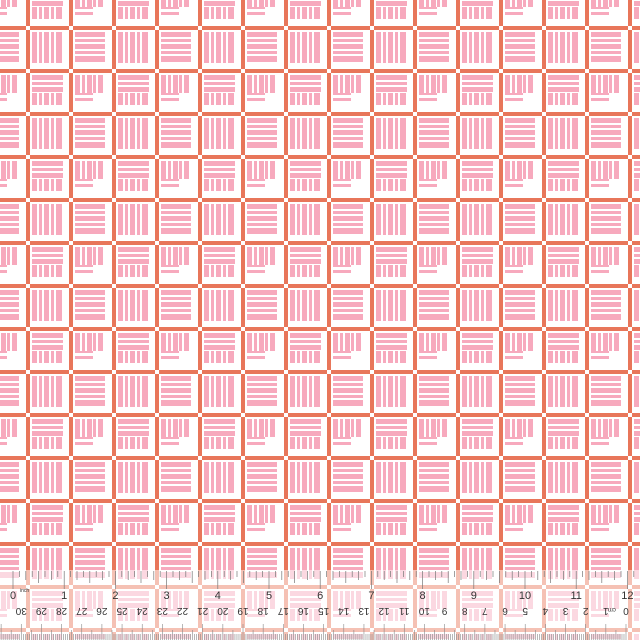 The width and height of the screenshot is (640, 640). I want to click on inch-label: 3, so click(167, 596).